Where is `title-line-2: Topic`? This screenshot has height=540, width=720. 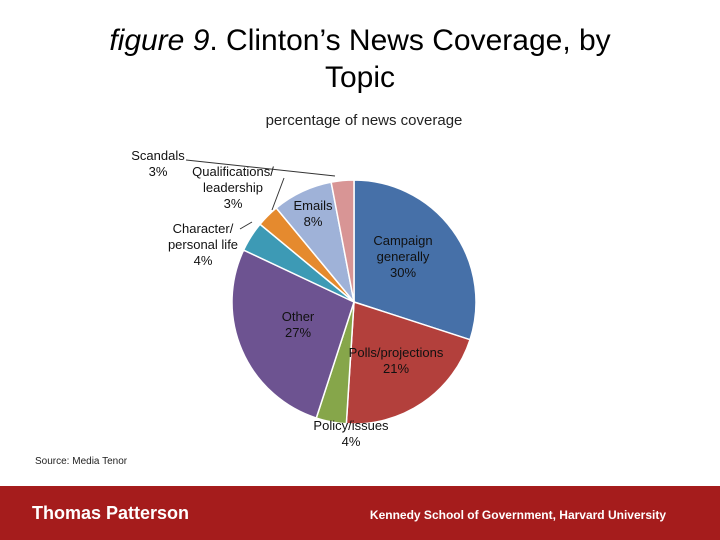 title-line-2: Topic is located at coordinates (360, 77).